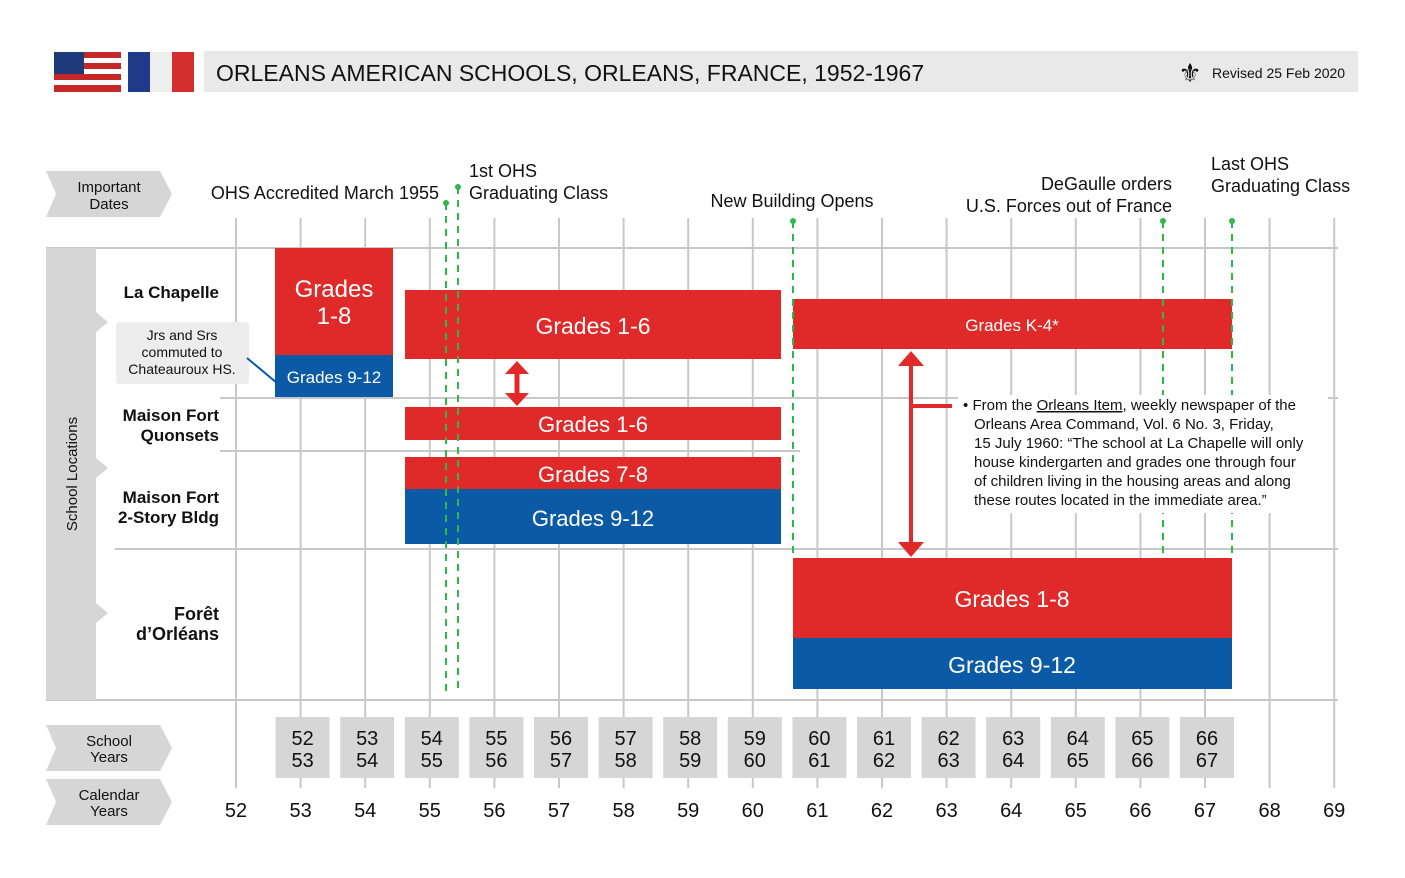 The width and height of the screenshot is (1405, 878). What do you see at coordinates (1013, 761) in the screenshot?
I see `school-year-text: 64` at bounding box center [1013, 761].